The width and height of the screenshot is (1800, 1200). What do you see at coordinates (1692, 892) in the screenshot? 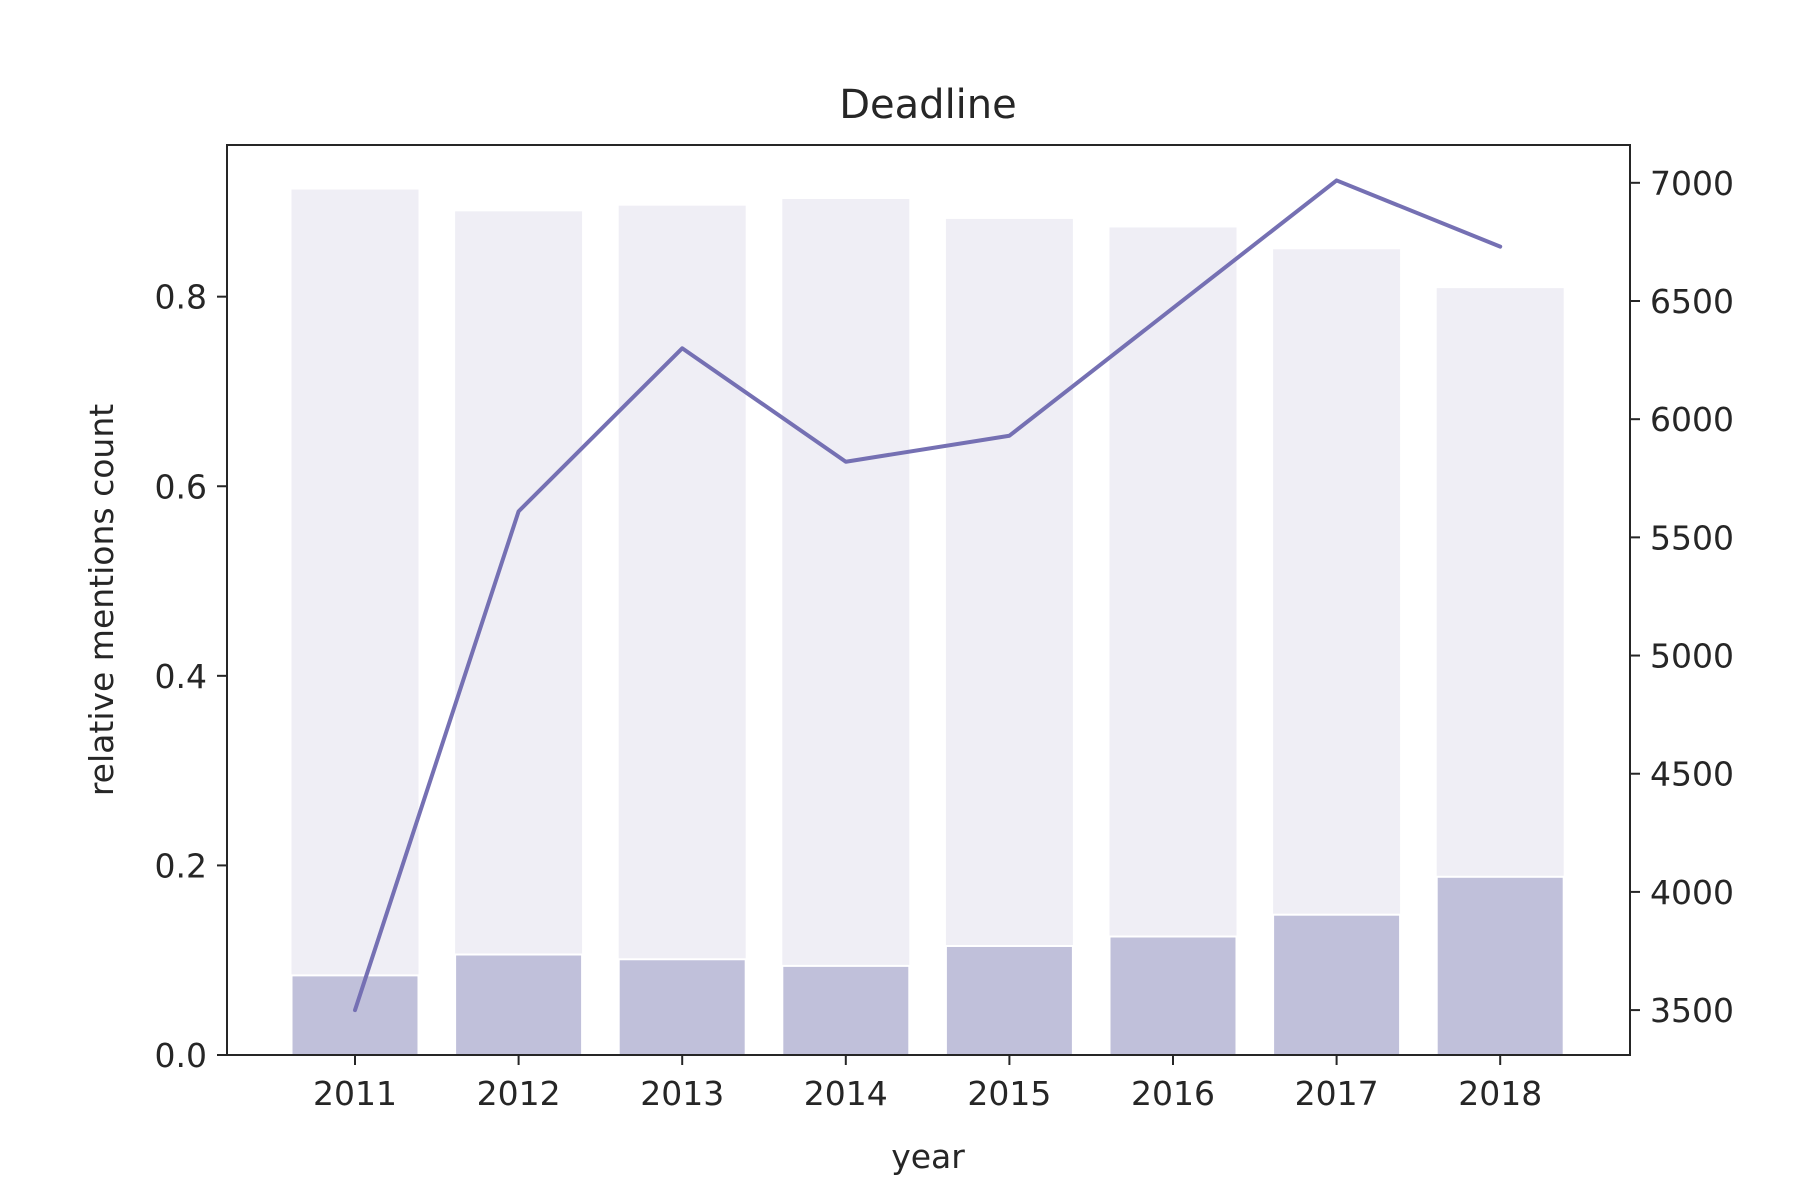
I see `y2-tick-label: 4000` at bounding box center [1692, 892].